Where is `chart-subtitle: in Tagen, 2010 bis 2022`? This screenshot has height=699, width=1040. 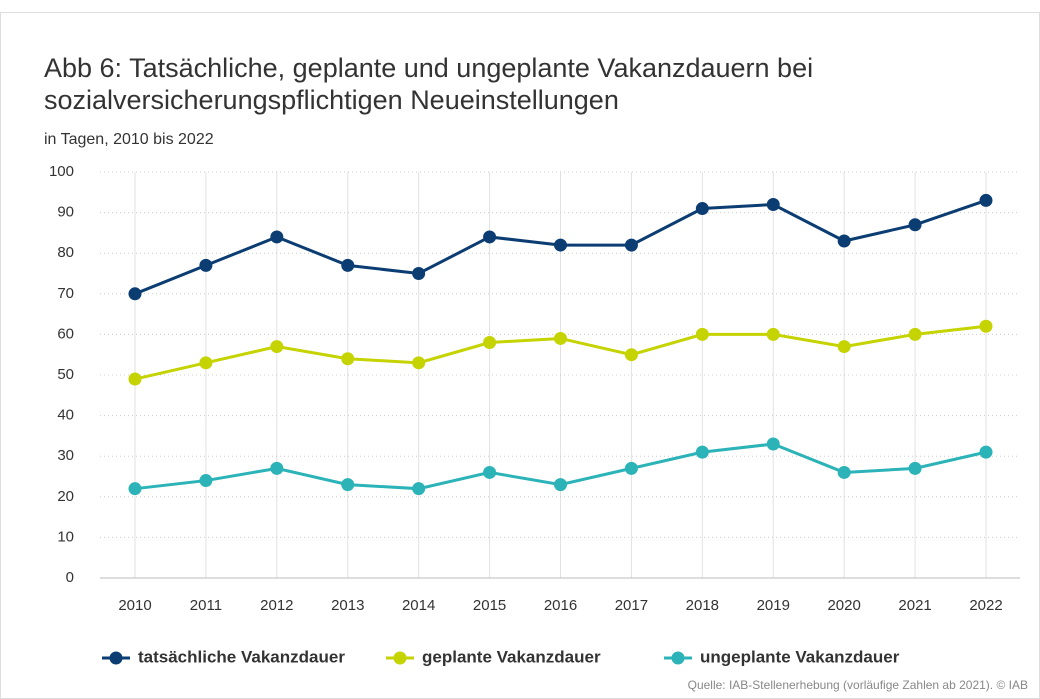 chart-subtitle: in Tagen, 2010 bis 2022 is located at coordinates (129, 139).